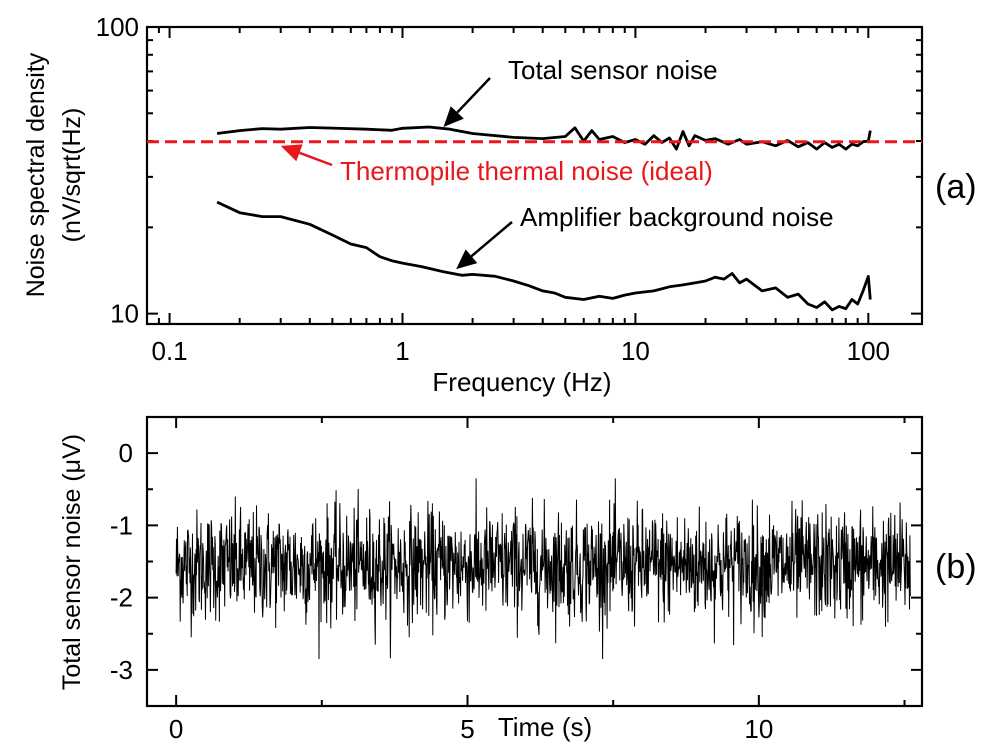 The image size is (1000, 751). I want to click on annotation-thermal-noise: Thermopile thermal noise (ideal), so click(526, 171).